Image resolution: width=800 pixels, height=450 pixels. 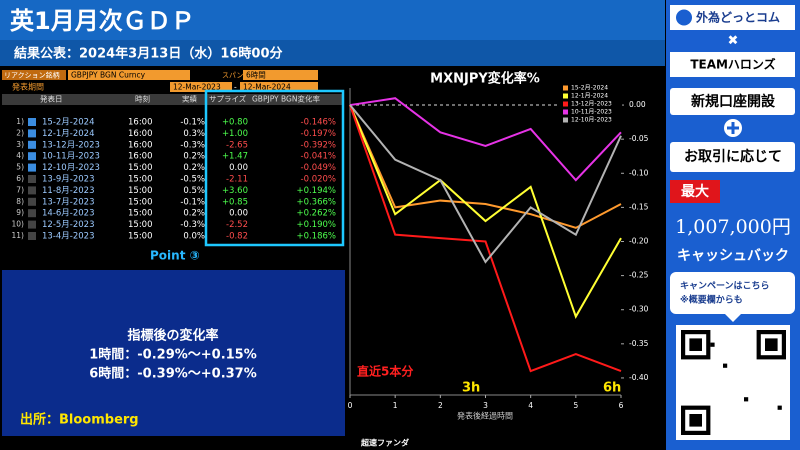 What do you see at coordinates (274, 168) in the screenshot?
I see `highlight-frame` at bounding box center [274, 168].